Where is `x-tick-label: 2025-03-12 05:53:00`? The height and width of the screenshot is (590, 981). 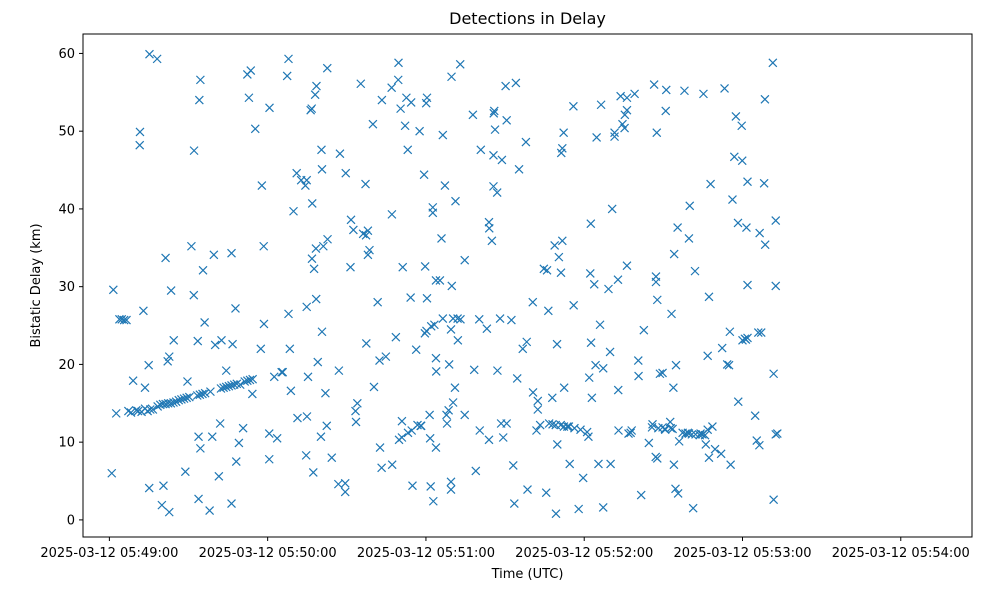
x-tick-label: 2025-03-12 05:53:00 is located at coordinates (742, 553).